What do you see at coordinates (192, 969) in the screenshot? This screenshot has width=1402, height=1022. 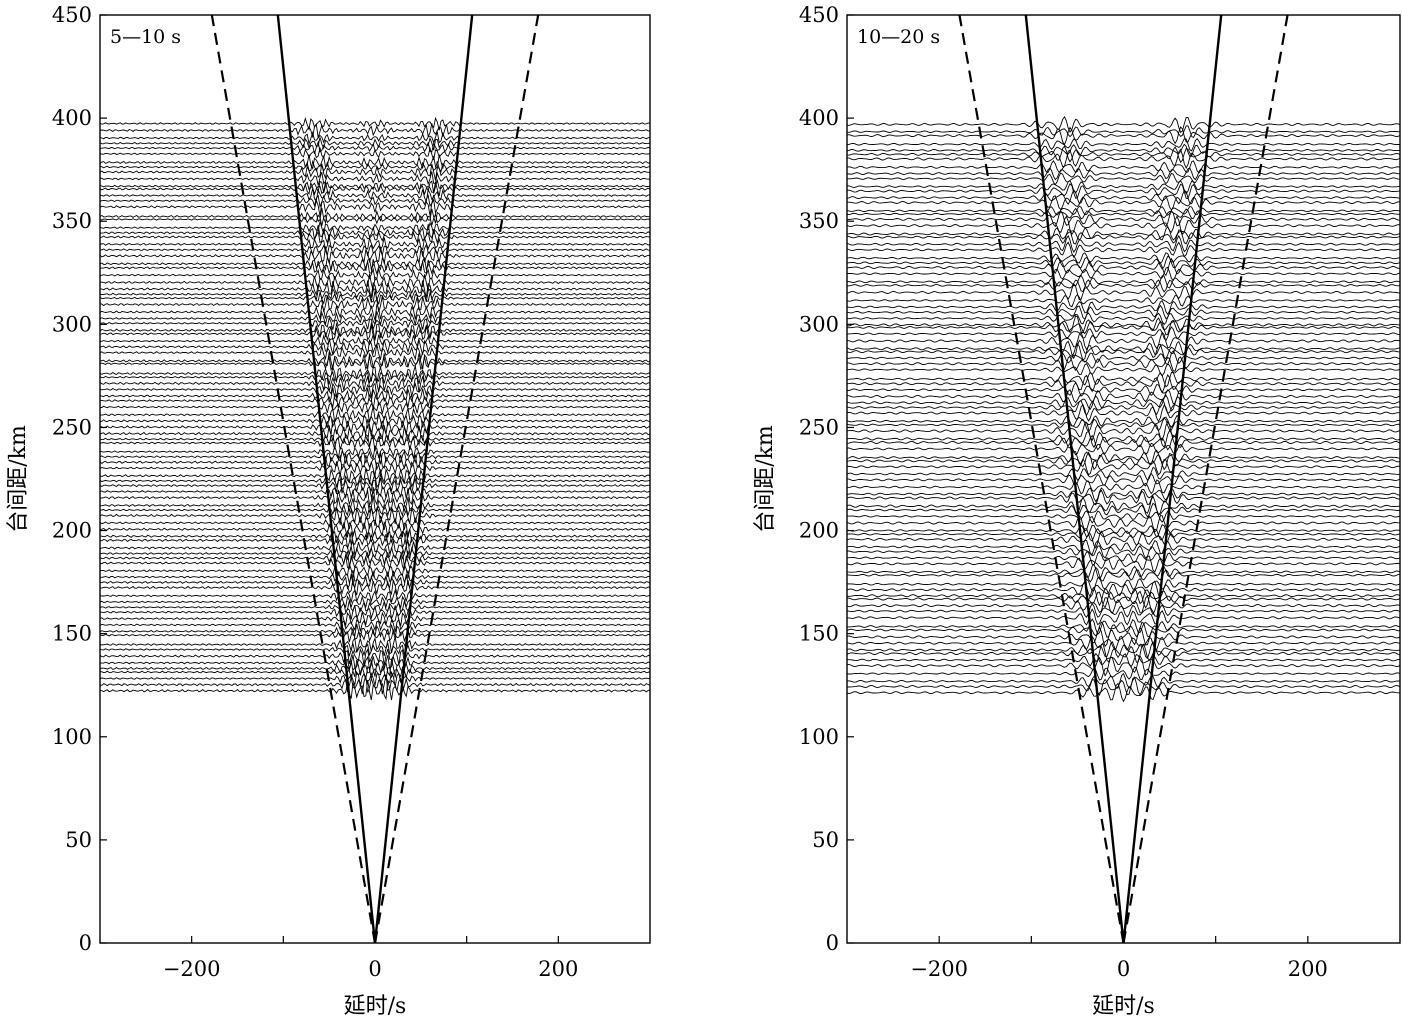 I see `x-tick-label: −200` at bounding box center [192, 969].